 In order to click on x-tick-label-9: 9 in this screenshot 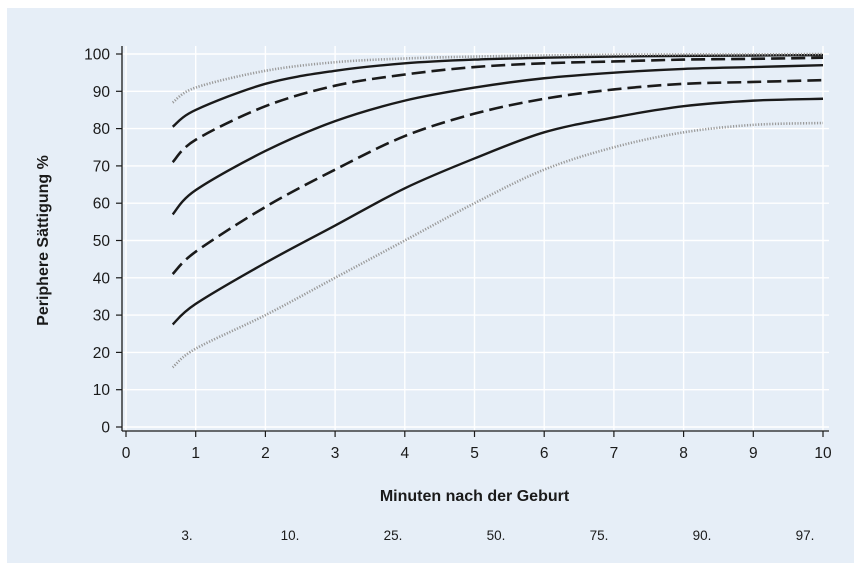, I will do `click(753, 453)`.